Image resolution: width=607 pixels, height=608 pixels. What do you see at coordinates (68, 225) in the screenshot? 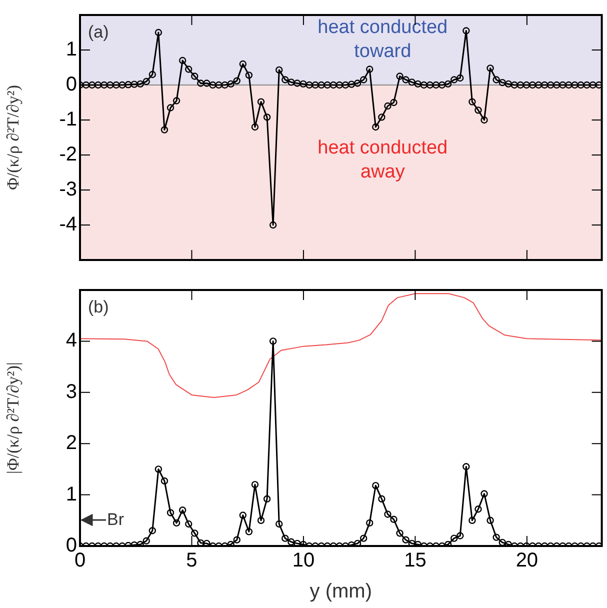
I see `y-tick-label: -4` at bounding box center [68, 225].